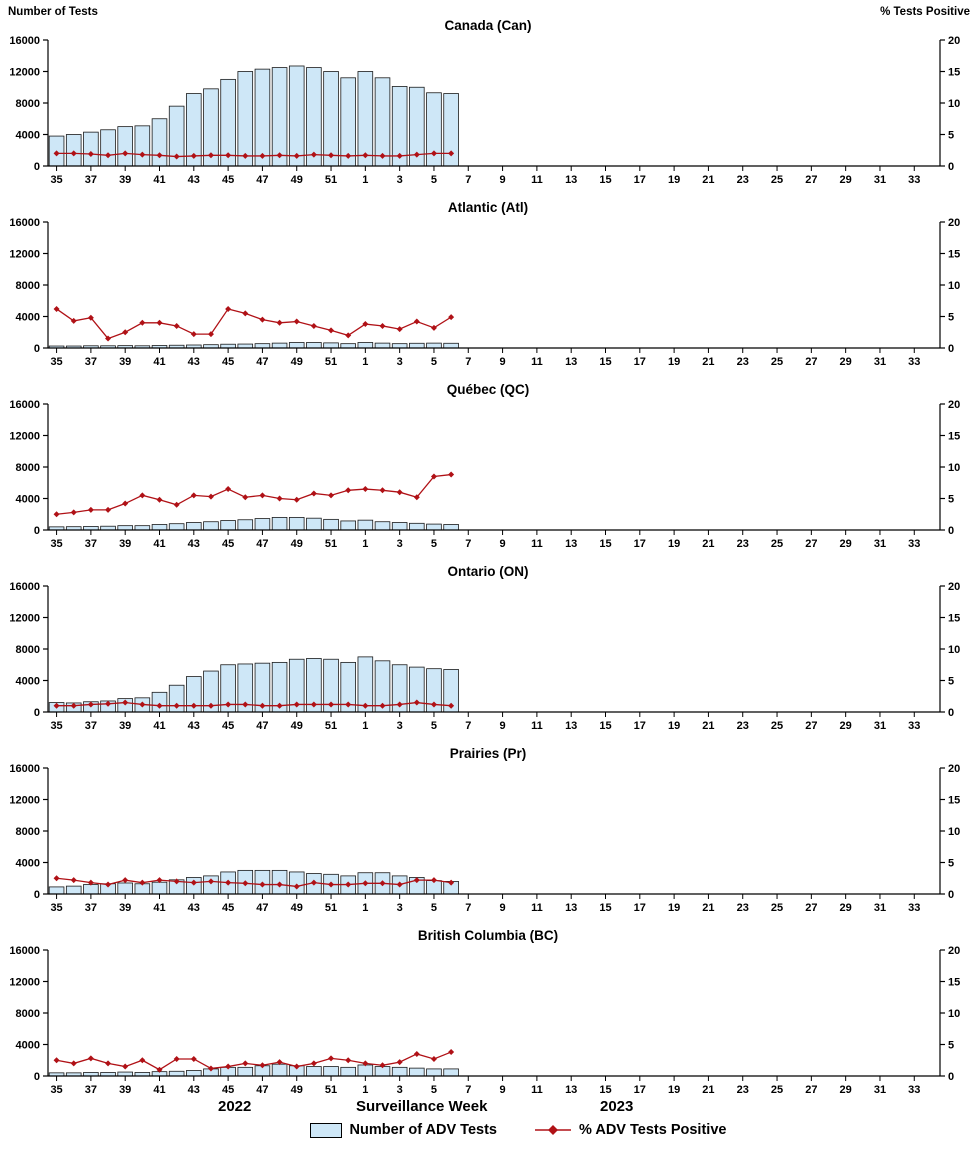 The height and width of the screenshot is (1152, 976). What do you see at coordinates (708, 362) in the screenshot?
I see `x-tick-label: 21` at bounding box center [708, 362].